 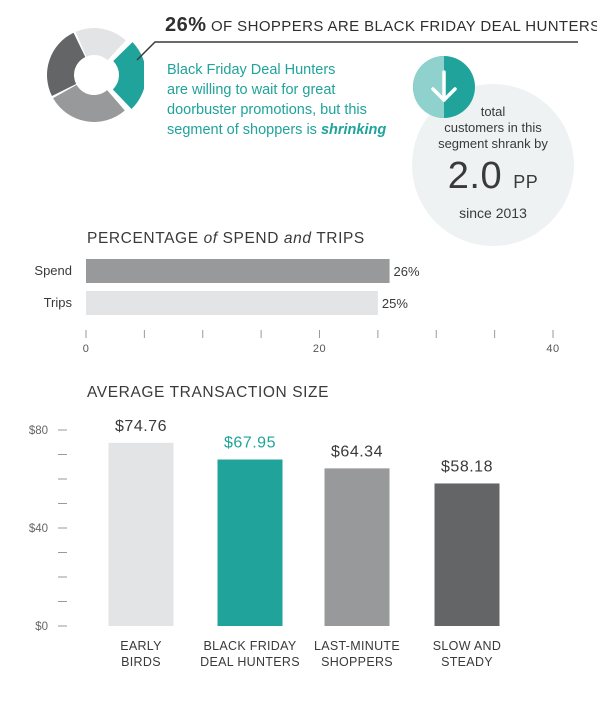 What do you see at coordinates (208, 392) in the screenshot?
I see `avg-transaction-title: AVERAGE TRANSACTION SIZE` at bounding box center [208, 392].